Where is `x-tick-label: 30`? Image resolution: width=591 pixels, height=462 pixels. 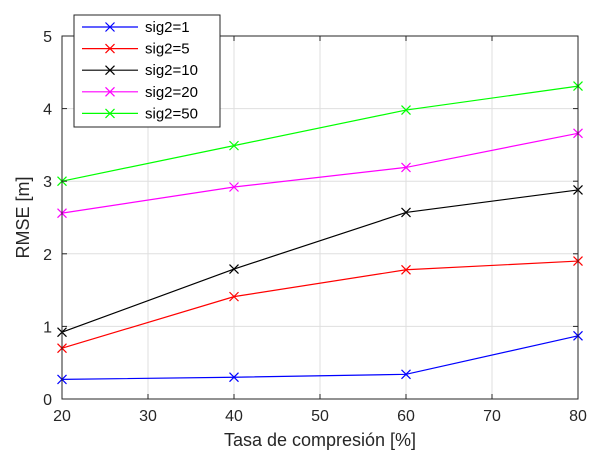
x-tick-label: 30 is located at coordinates (148, 416).